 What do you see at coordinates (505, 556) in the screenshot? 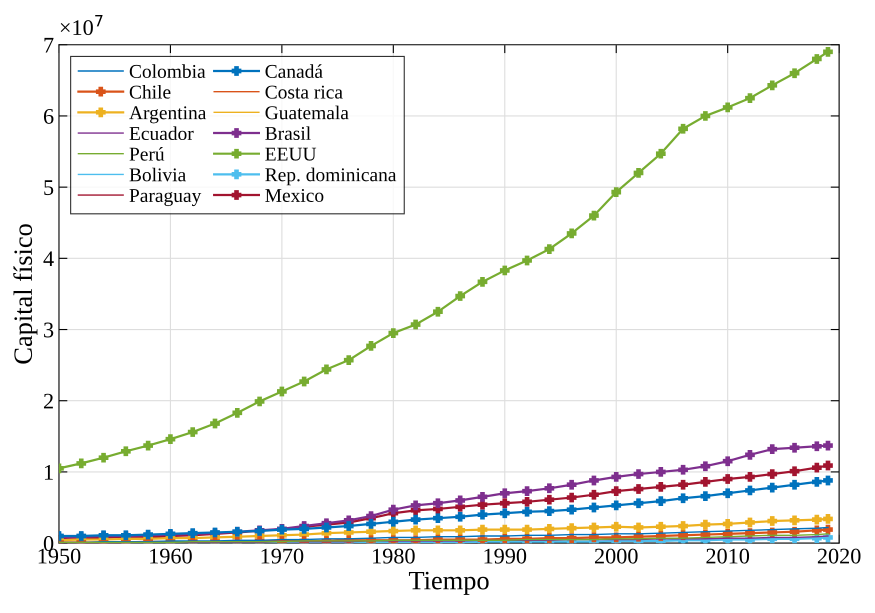
I see `x-tick-label: 1990` at bounding box center [505, 556].